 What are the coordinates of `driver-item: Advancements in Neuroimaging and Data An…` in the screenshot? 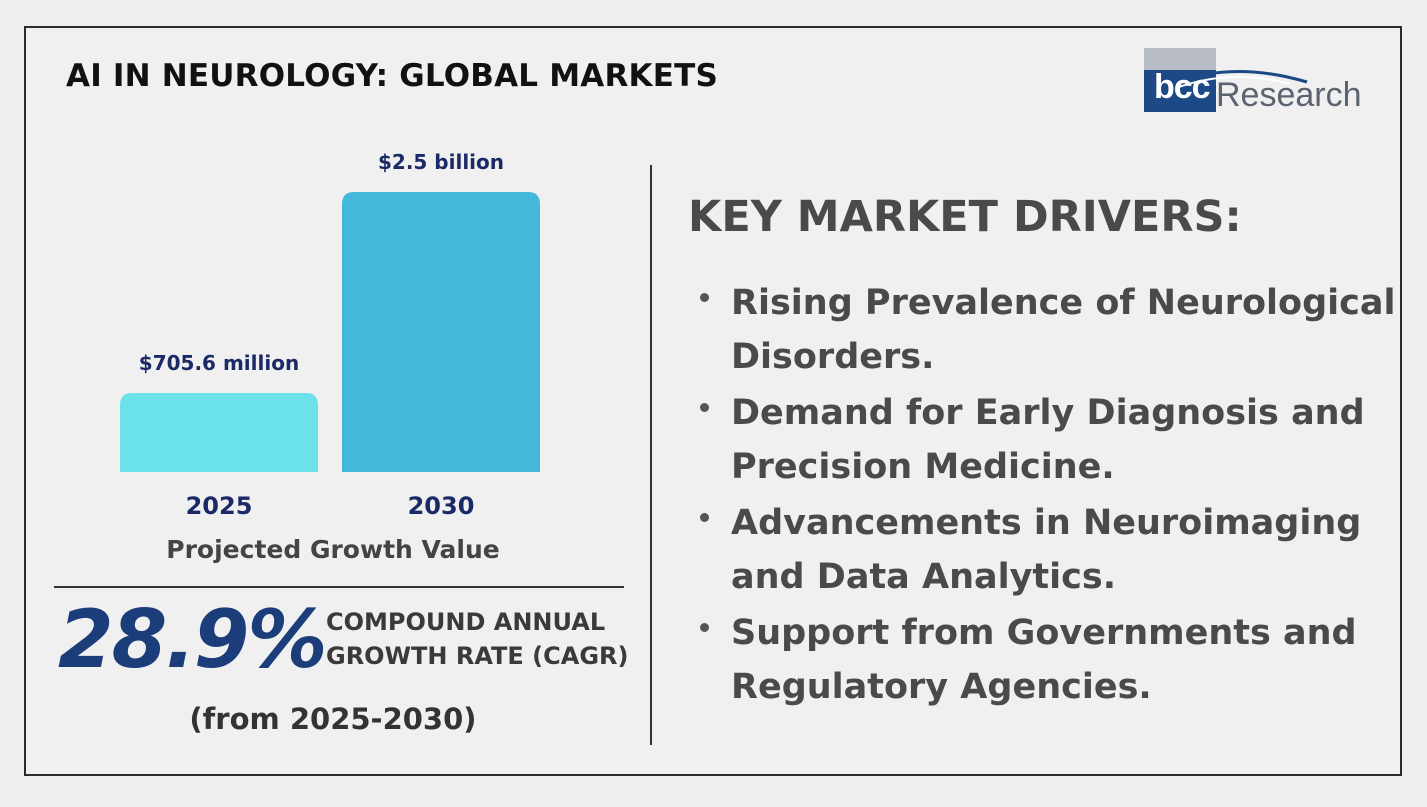 It's located at (1040, 550).